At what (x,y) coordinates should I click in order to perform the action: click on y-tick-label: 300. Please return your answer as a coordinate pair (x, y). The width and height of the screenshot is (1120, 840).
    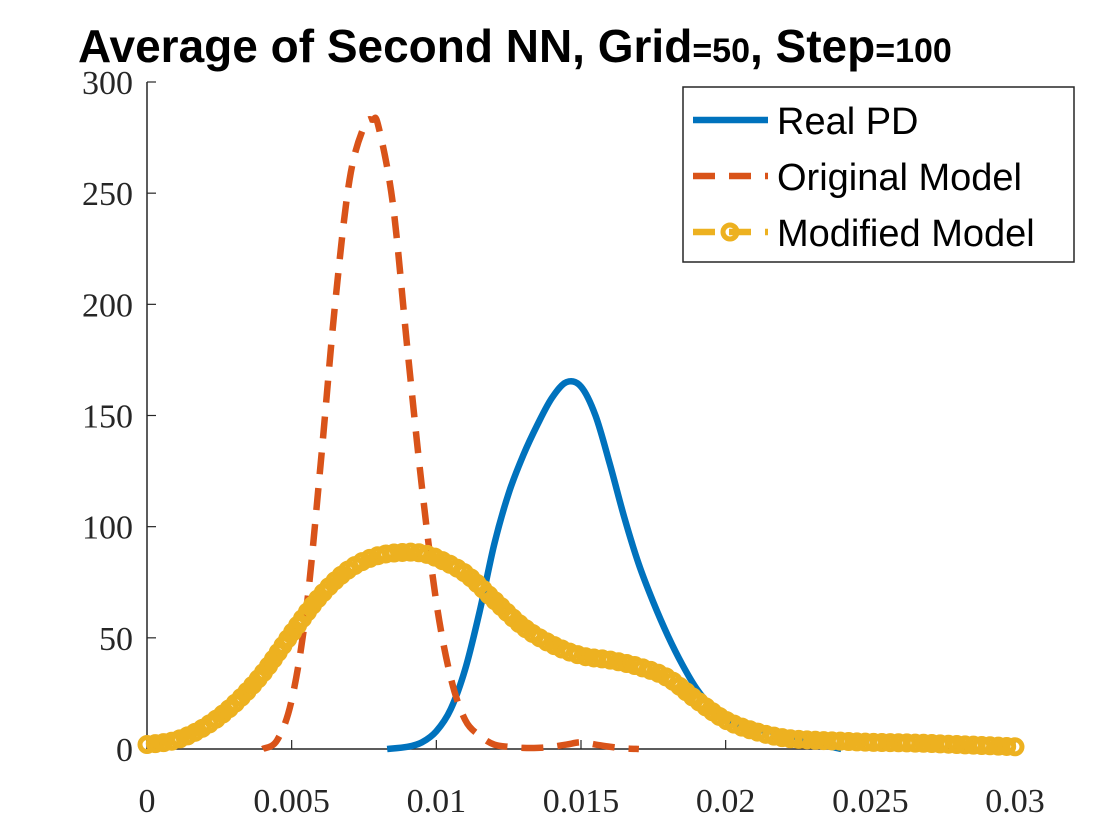
    Looking at the image, I should click on (107, 83).